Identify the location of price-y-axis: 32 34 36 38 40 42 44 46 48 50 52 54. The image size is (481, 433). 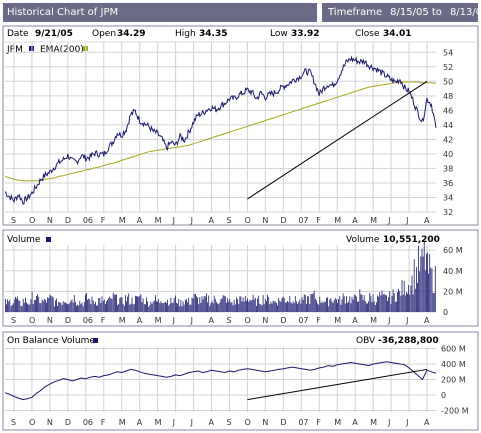
(448, 132).